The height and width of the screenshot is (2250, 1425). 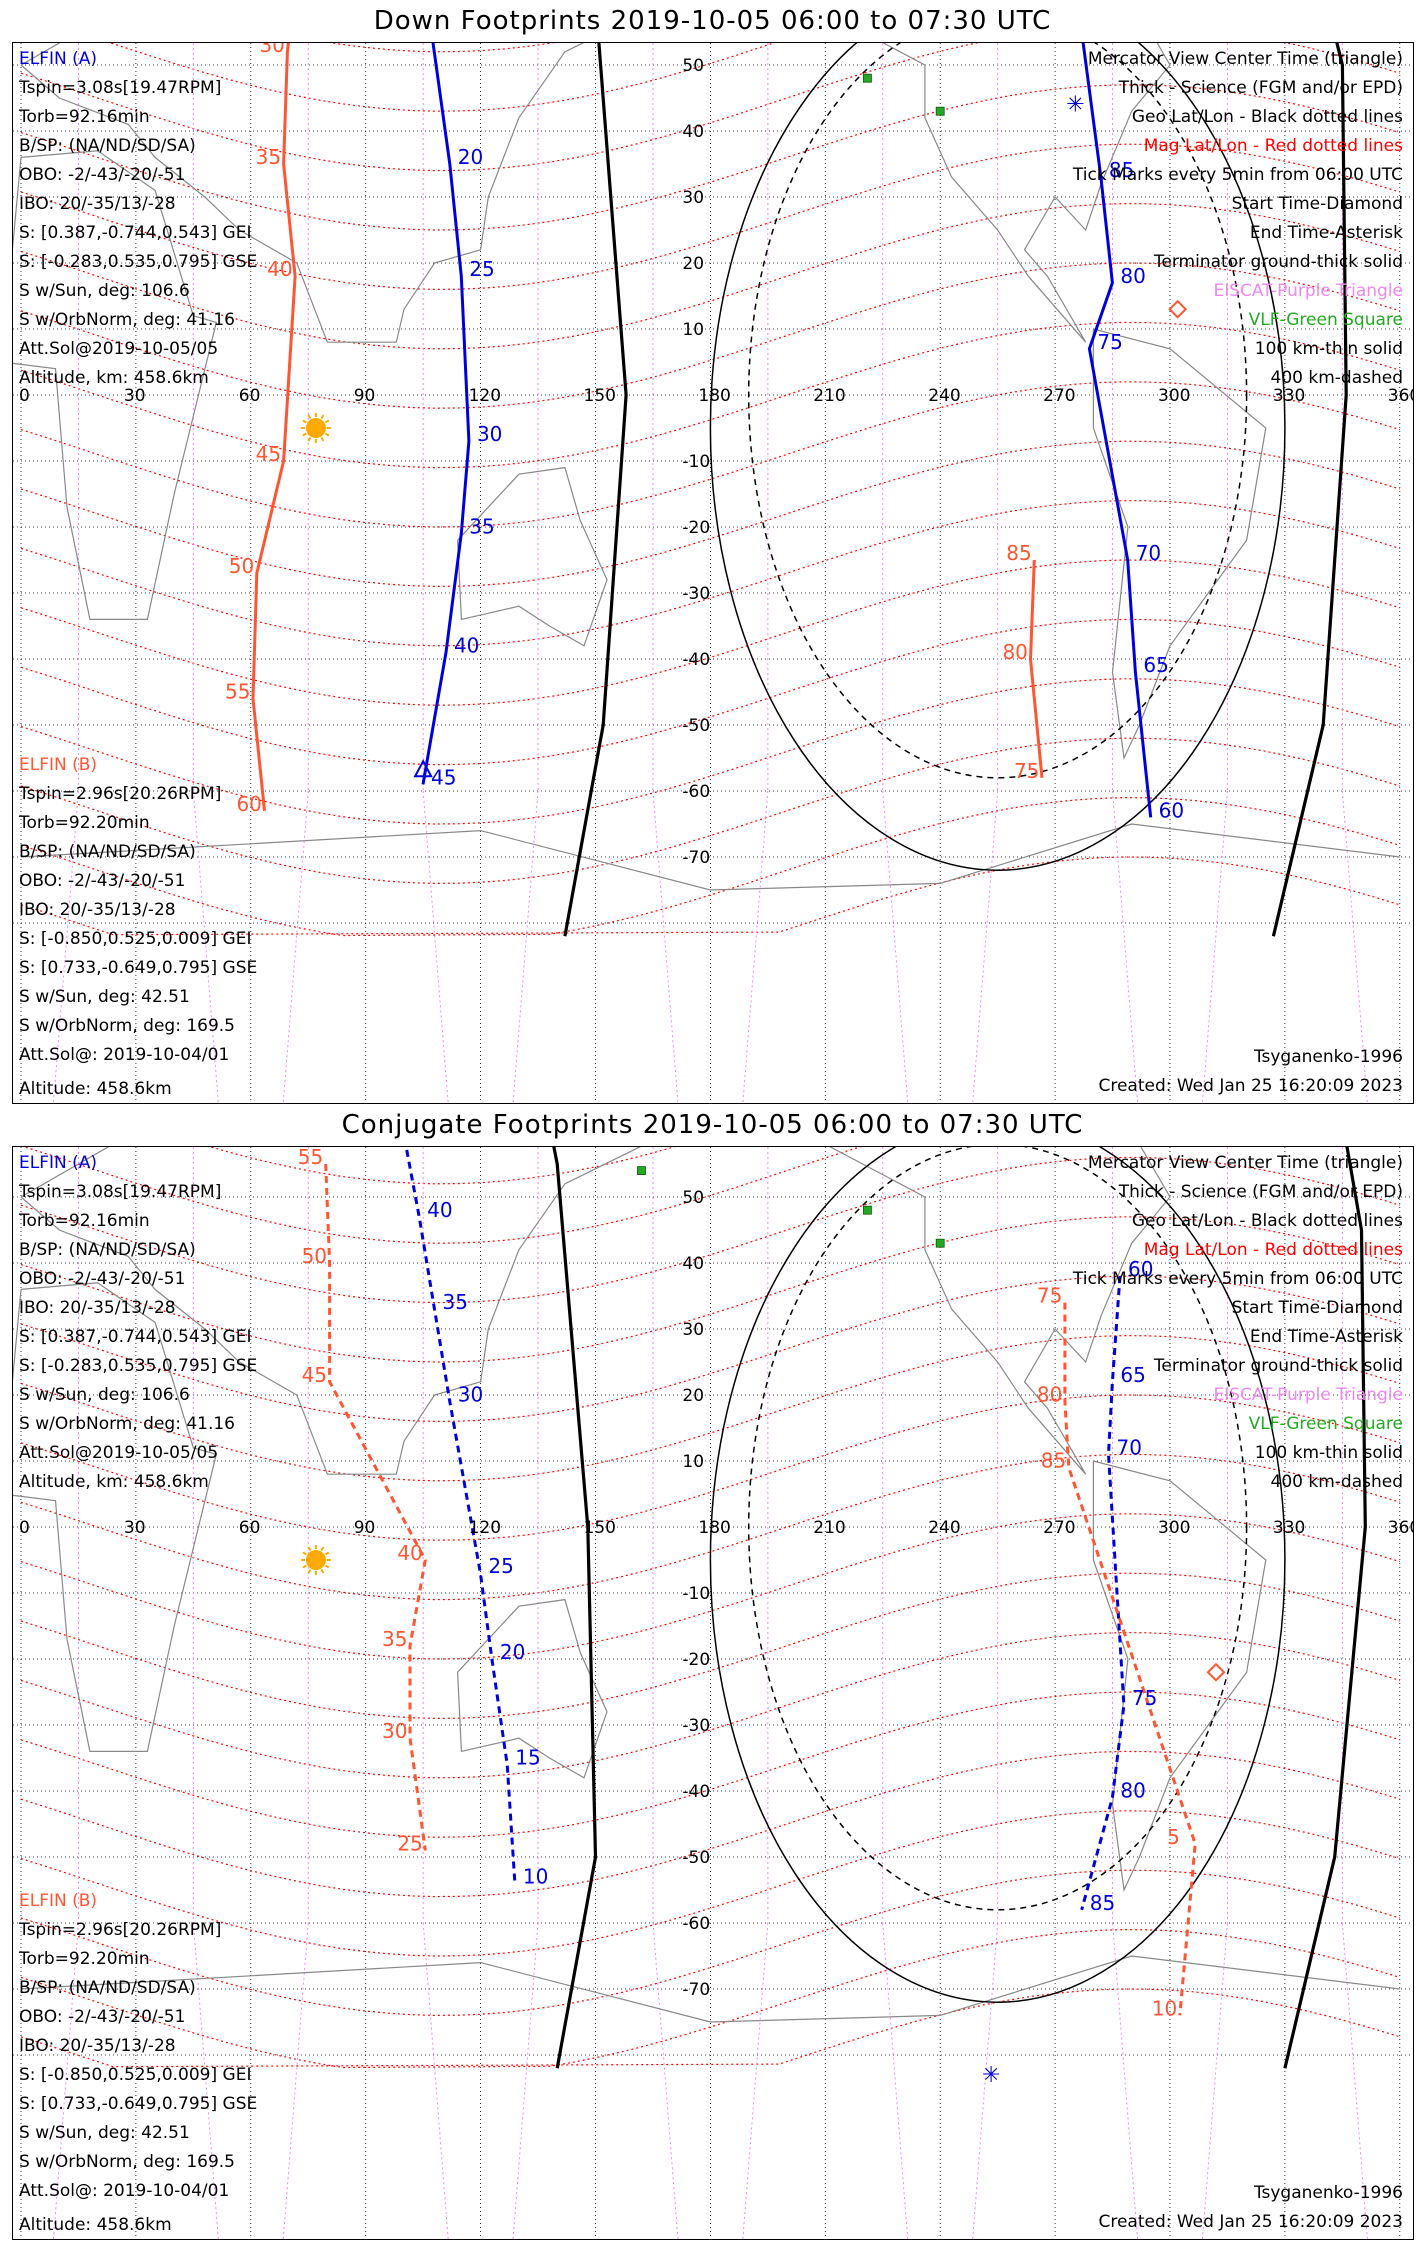 What do you see at coordinates (394, 1639) in the screenshot?
I see `elb-tick-label: 35` at bounding box center [394, 1639].